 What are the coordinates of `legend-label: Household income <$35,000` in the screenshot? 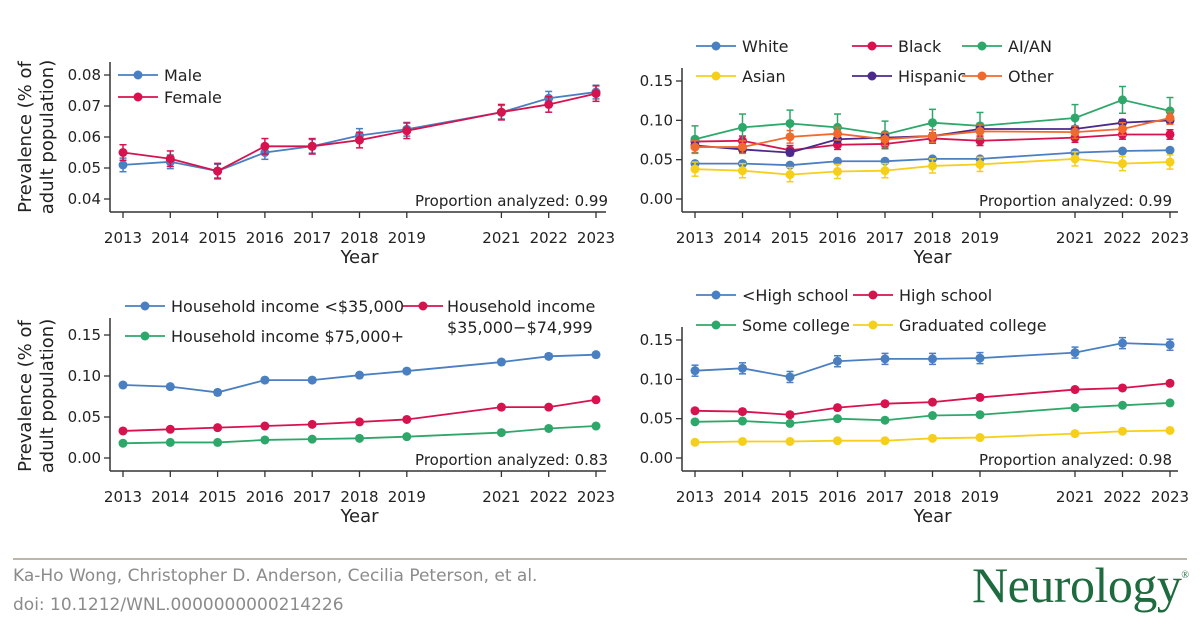 It's located at (287, 306).